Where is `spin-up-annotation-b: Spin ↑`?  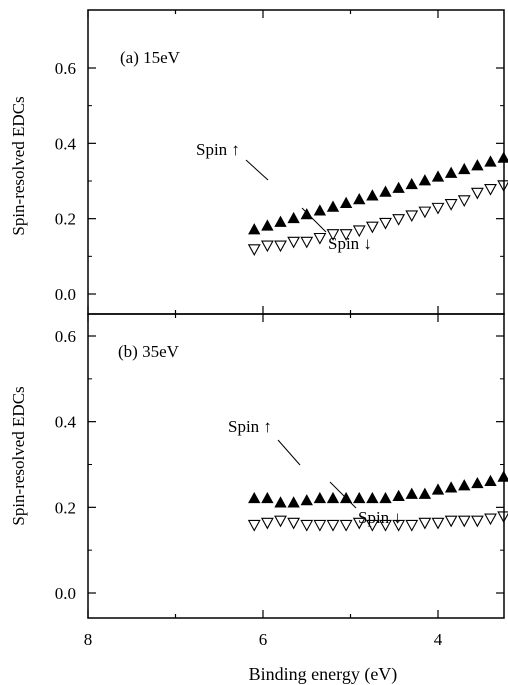
spin-up-annotation-b: Spin ↑ is located at coordinates (250, 426).